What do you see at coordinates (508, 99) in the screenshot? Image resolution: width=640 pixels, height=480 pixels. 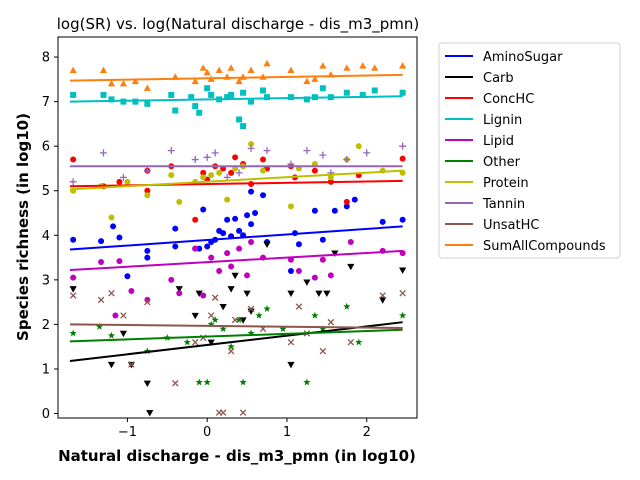 I see `legend-label: ConcHC` at bounding box center [508, 99].